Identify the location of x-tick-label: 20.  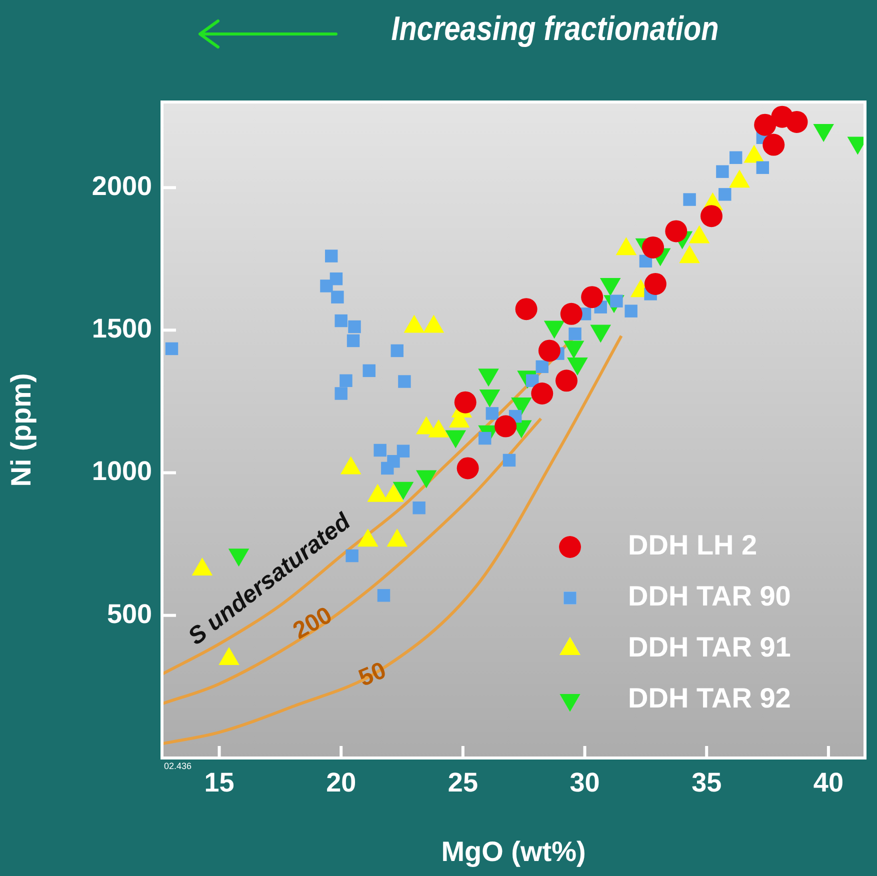
(341, 783).